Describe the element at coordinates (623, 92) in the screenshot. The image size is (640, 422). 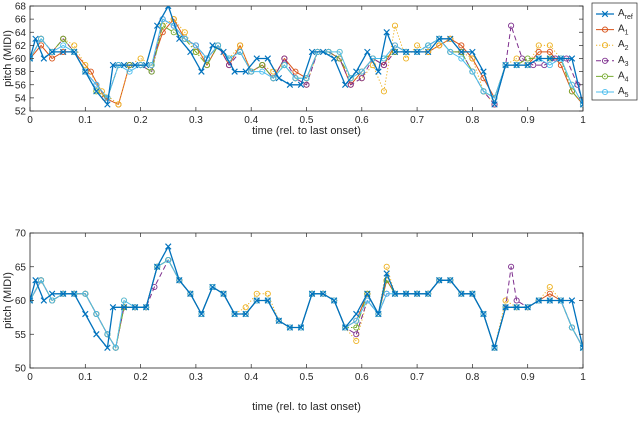
I see `legend-label: A5` at that location.